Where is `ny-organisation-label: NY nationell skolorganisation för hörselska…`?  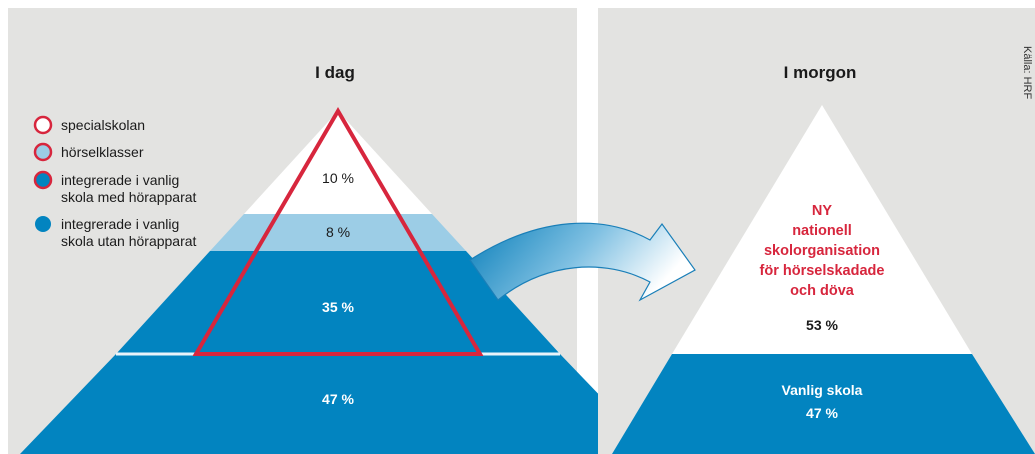 ny-organisation-label: NY nationell skolorganisation för hörselska… is located at coordinates (822, 251).